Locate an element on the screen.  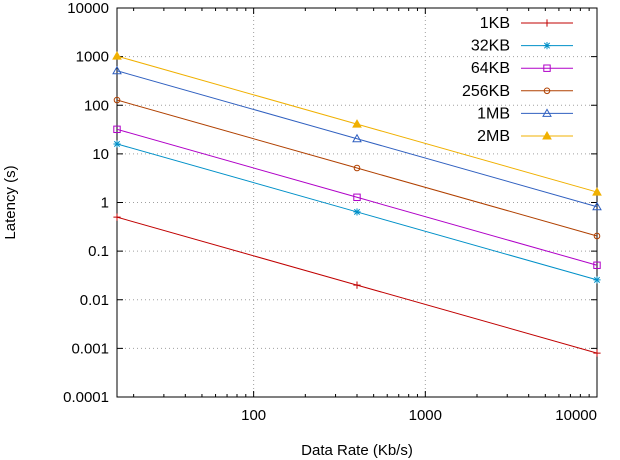
y-tick-label: 1 is located at coordinates (105, 203).